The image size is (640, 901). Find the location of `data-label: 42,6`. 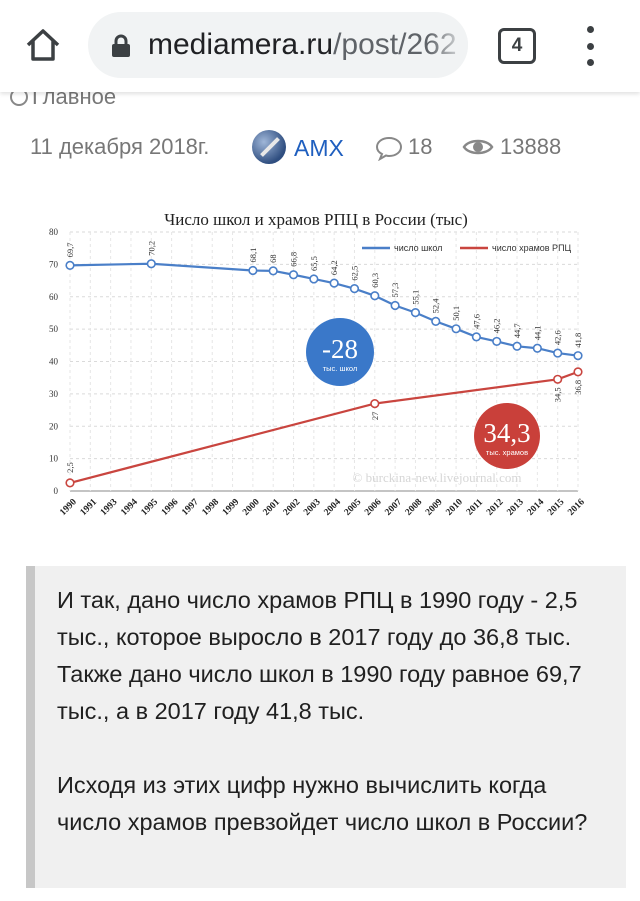

data-label: 42,6 is located at coordinates (558, 337).